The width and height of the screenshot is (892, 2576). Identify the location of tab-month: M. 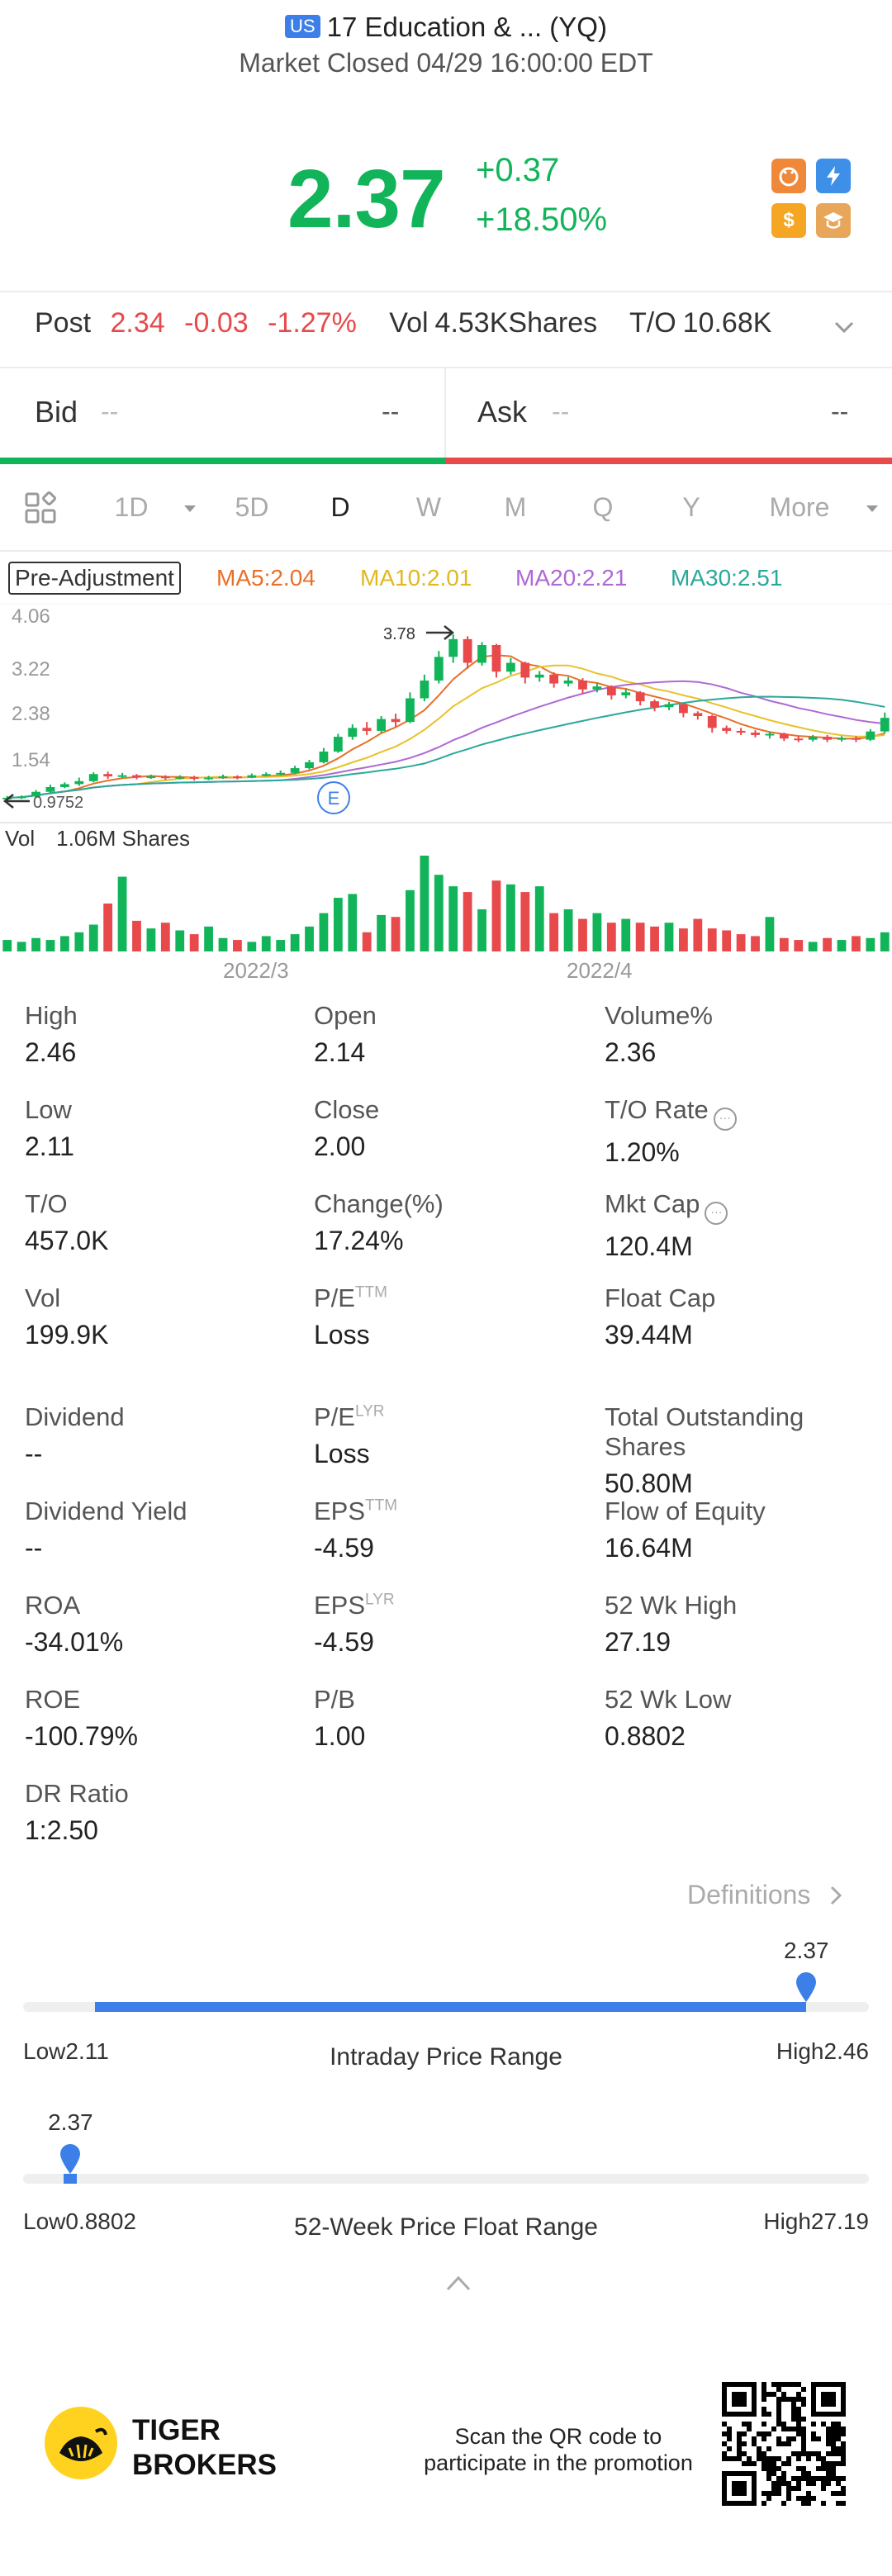
(515, 507).